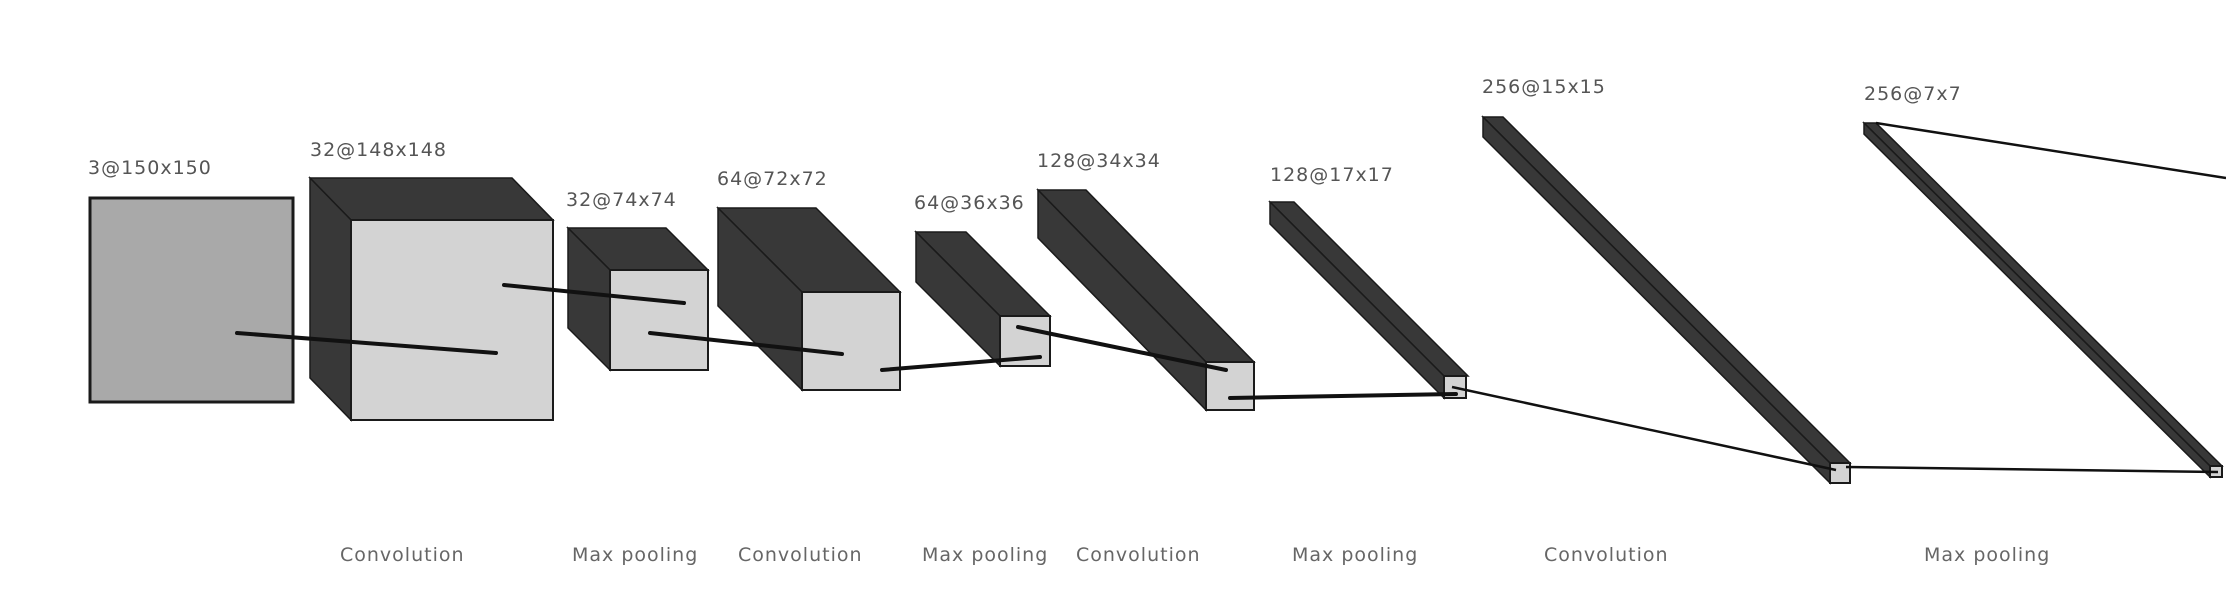 The image size is (2226, 592). What do you see at coordinates (1146, 300) in the screenshot?
I see `layer-conv3` at bounding box center [1146, 300].